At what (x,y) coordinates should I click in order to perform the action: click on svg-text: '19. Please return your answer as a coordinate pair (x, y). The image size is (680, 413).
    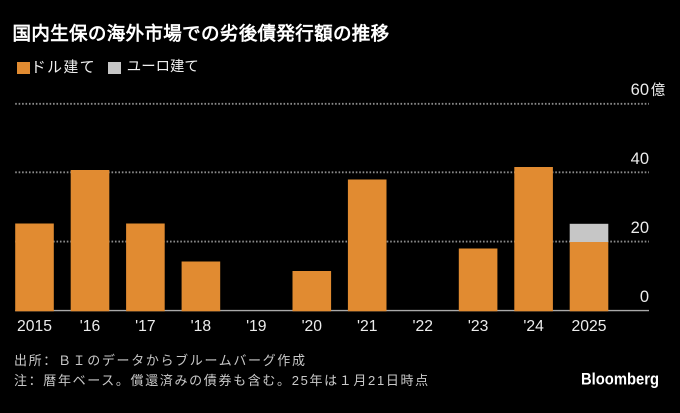
    Looking at the image, I should click on (256, 326).